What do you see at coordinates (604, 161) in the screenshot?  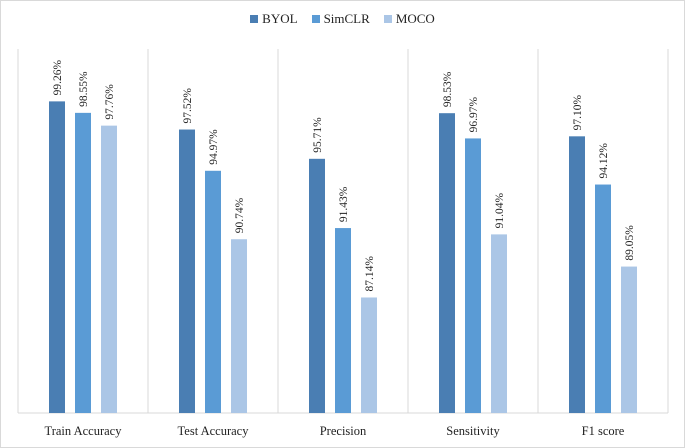 I see `data-label-simclr: 94.12%` at bounding box center [604, 161].